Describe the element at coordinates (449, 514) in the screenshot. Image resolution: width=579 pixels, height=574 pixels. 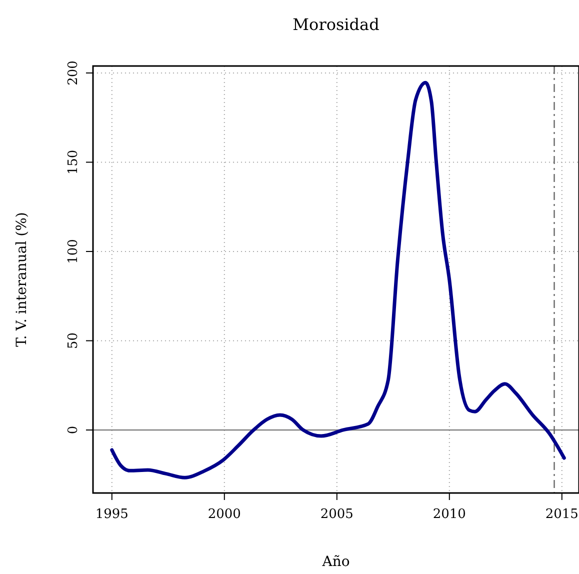
I see `x-tick-label: 2010` at that location.